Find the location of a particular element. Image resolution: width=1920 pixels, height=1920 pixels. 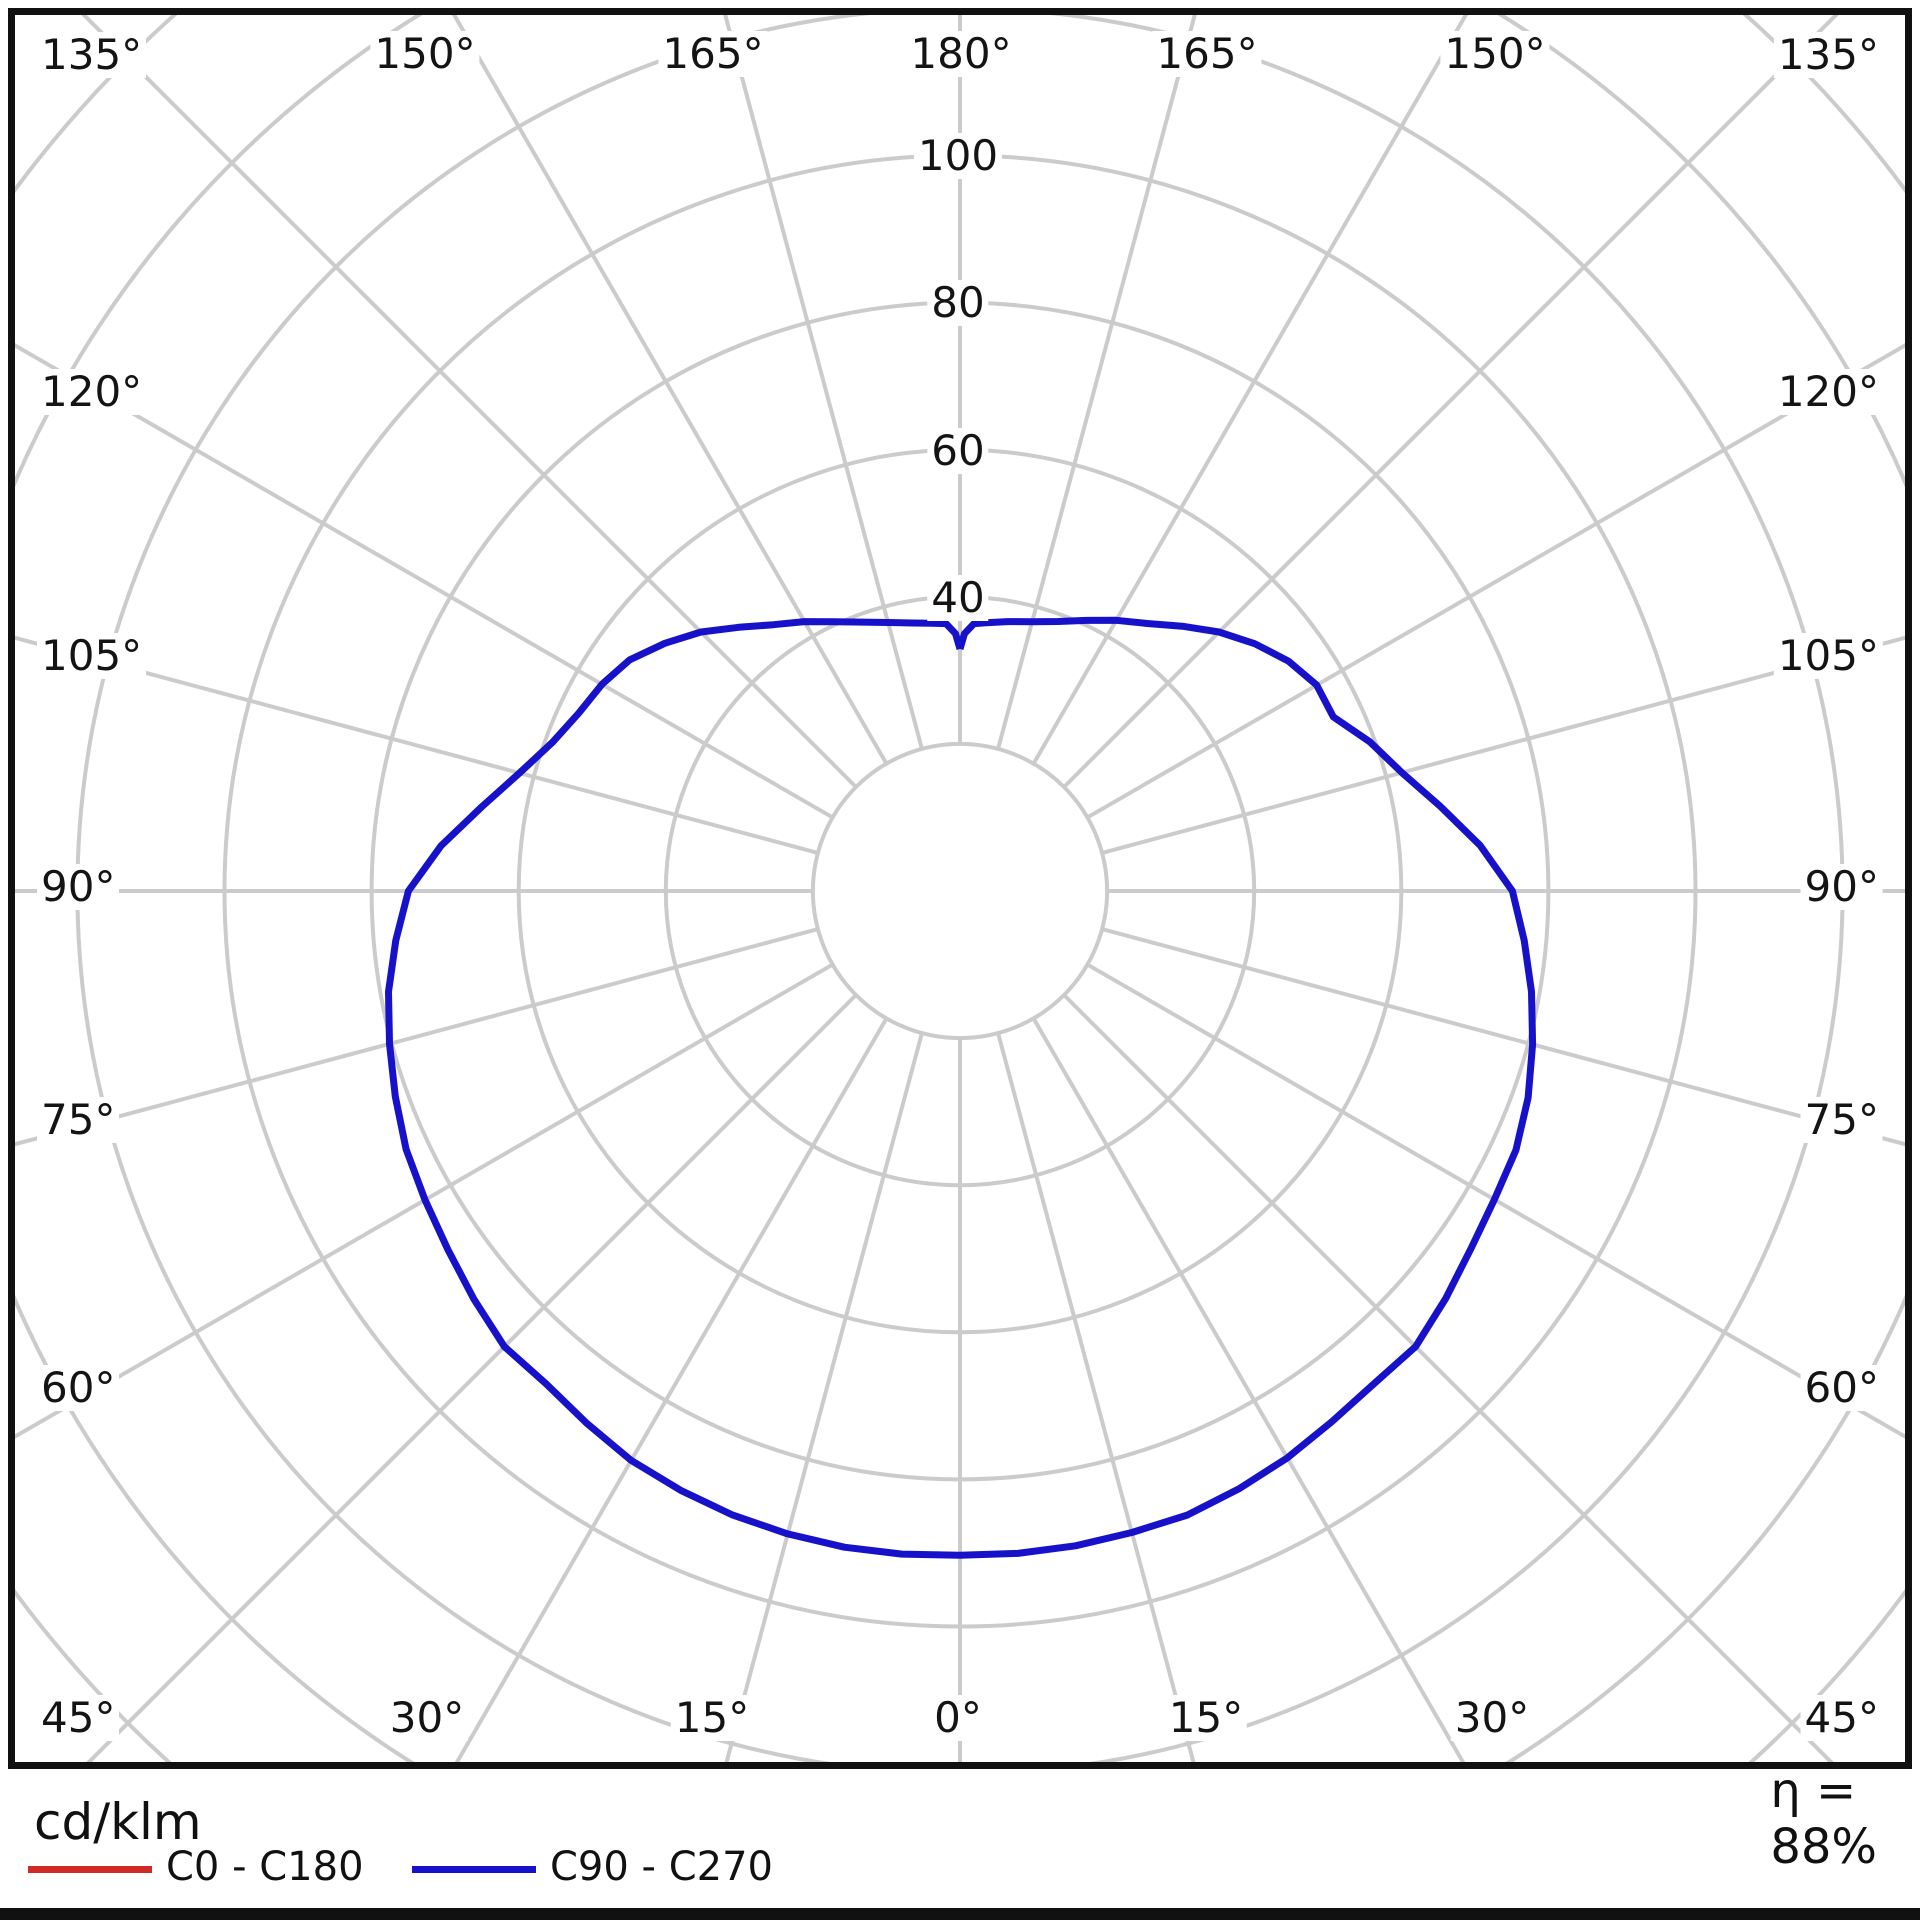

angle-label-10: 75° is located at coordinates (78, 1120).